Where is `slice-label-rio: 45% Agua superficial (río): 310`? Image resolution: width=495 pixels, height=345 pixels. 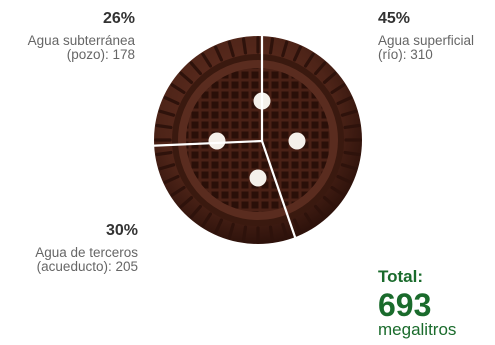
slice-label-rio: 45% Agua superficial (río): 310 is located at coordinates (435, 36).